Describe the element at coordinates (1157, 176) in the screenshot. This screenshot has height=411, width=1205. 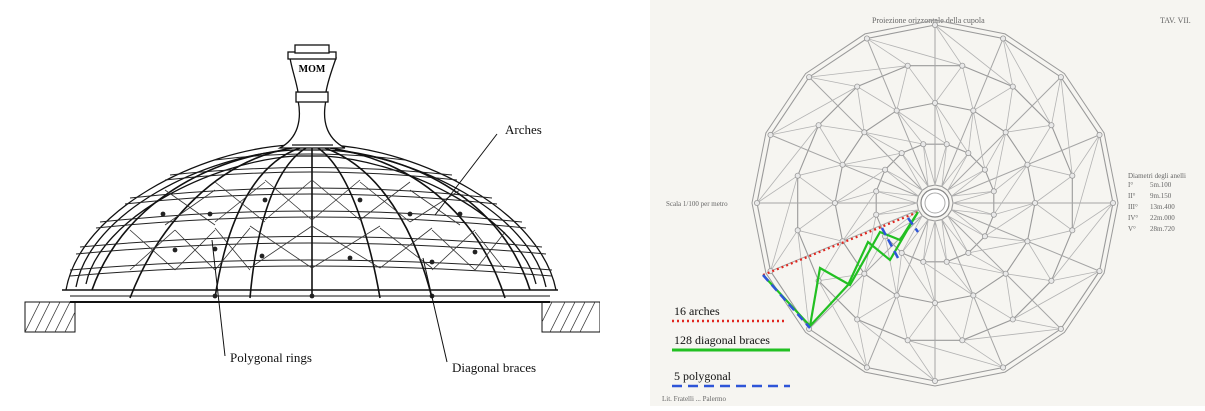
I see `diameters-title: Diametri degli anelli` at that location.